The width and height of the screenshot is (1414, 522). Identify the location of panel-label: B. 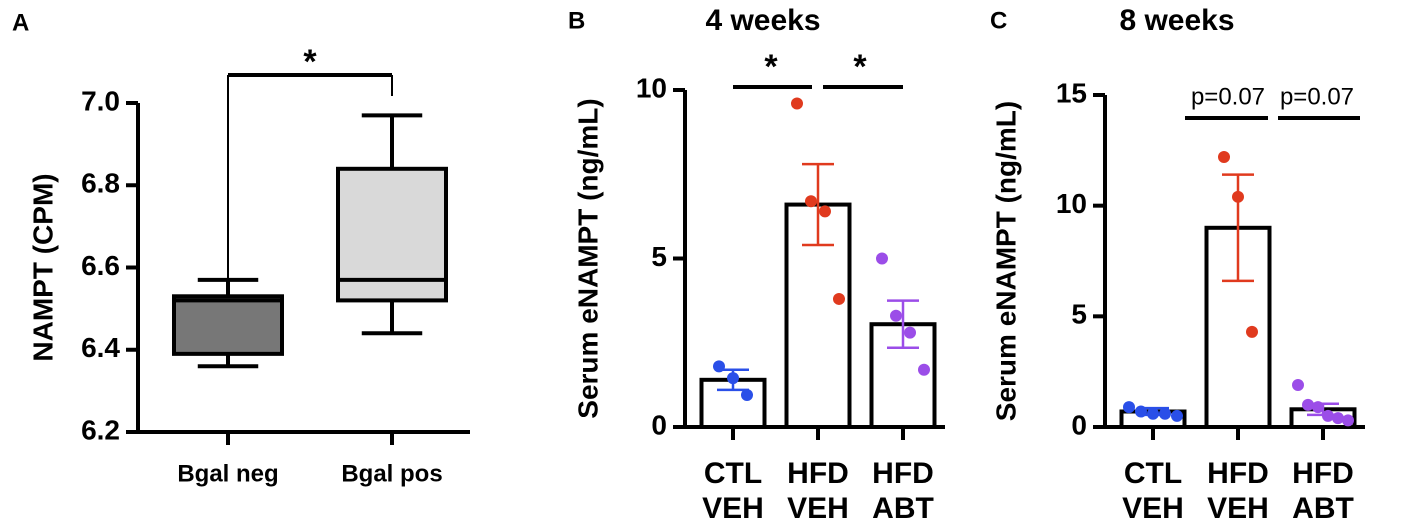
(576, 20).